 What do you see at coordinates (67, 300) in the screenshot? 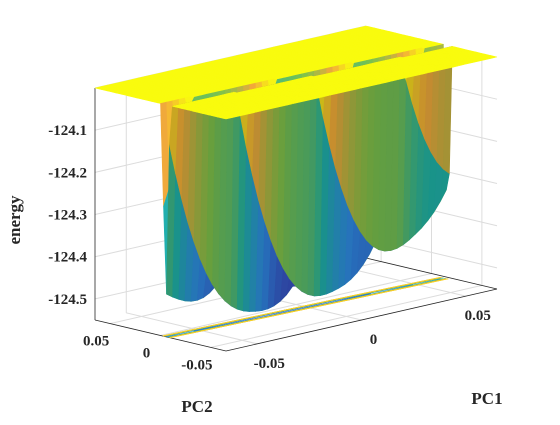
I see `z-tick-label-4: -124.5` at bounding box center [67, 300].